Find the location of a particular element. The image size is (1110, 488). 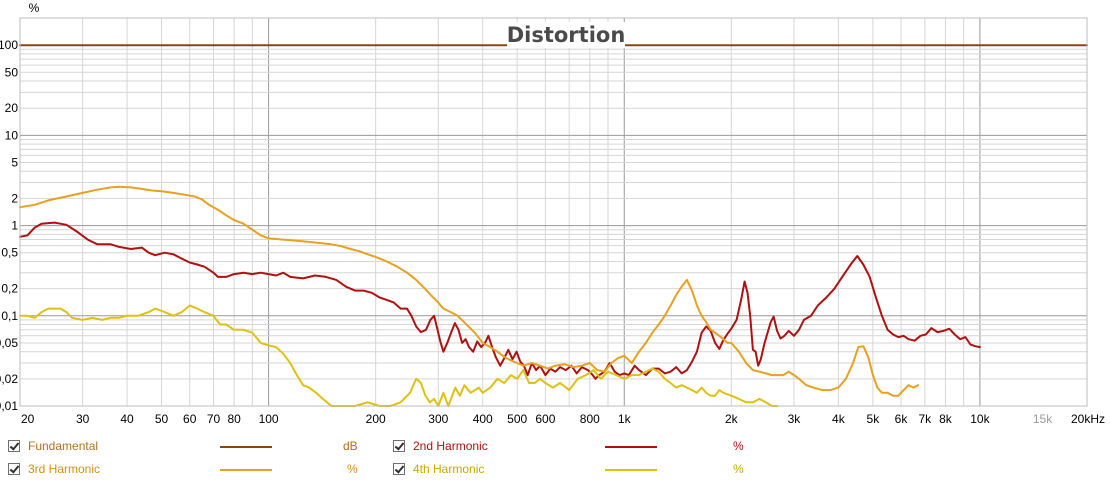

x-tick-label: 8k is located at coordinates (946, 419).